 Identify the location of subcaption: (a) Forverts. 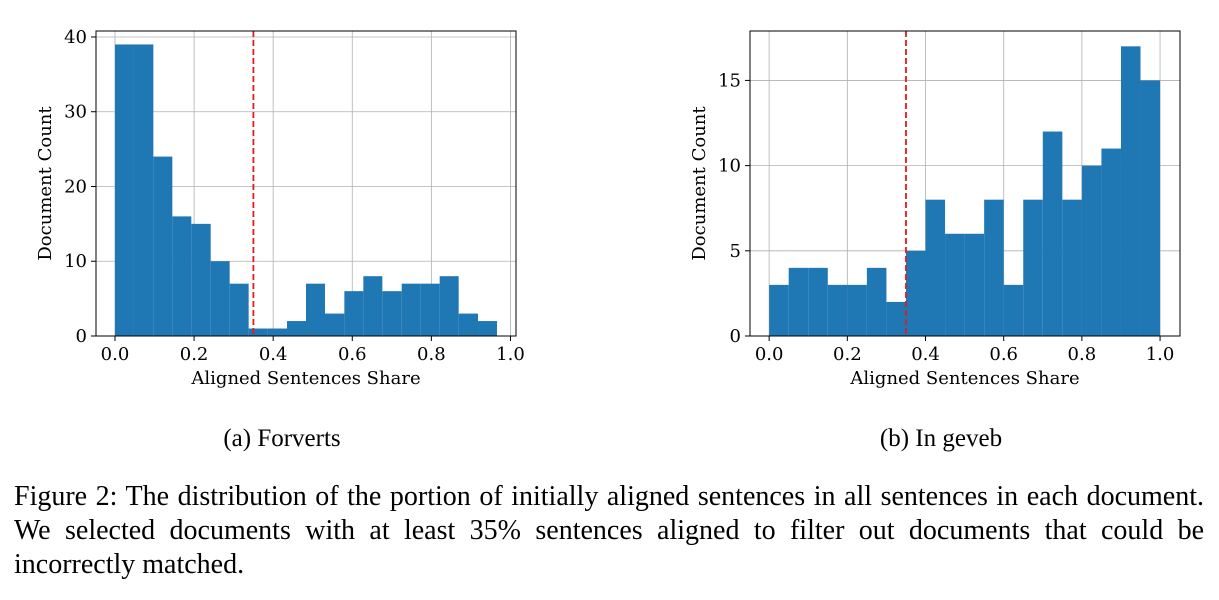
(281, 438).